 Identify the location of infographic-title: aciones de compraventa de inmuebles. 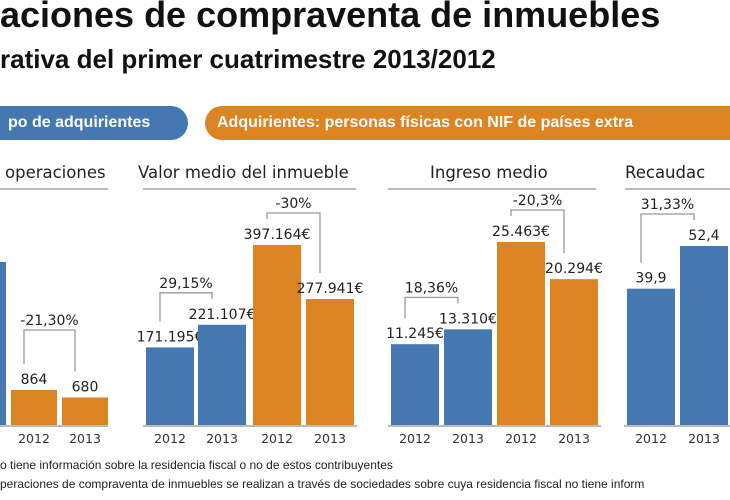
(330, 17).